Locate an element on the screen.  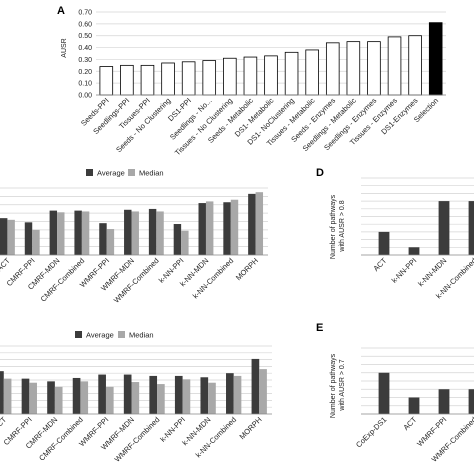
legend-median-swatch is located at coordinates (131, 172).